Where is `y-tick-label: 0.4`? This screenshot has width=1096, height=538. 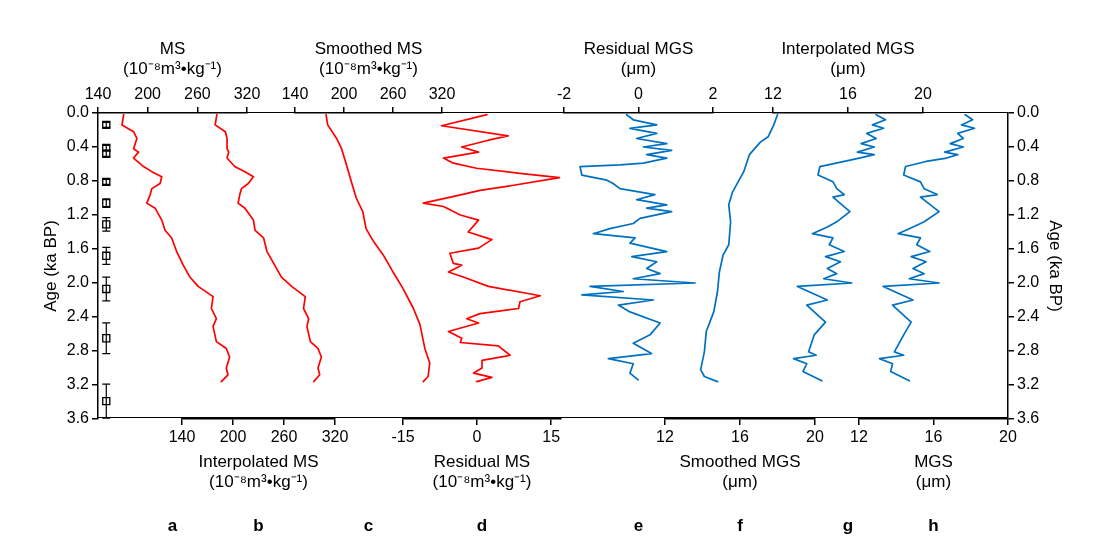 y-tick-label: 0.4 is located at coordinates (78, 146).